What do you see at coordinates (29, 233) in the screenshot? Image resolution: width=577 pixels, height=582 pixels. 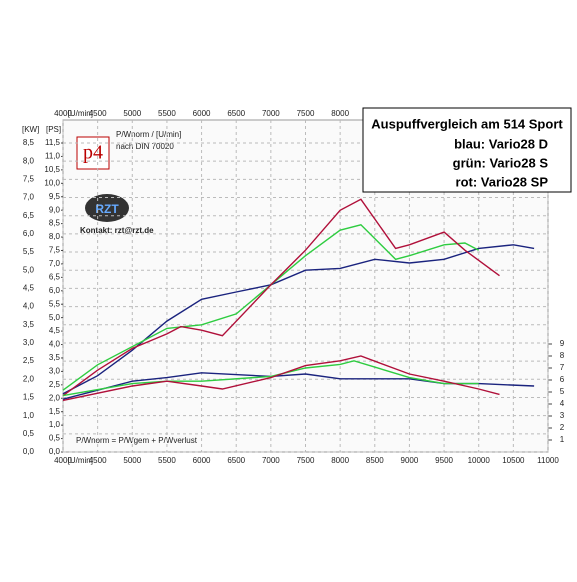 I see `kw-tick-label: 6,0` at bounding box center [29, 233].